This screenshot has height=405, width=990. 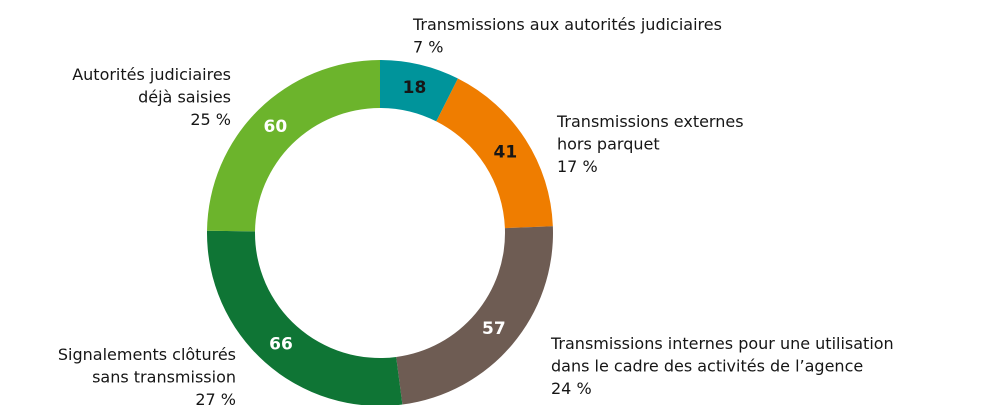 I want to click on value-label: 41, so click(x=506, y=152).